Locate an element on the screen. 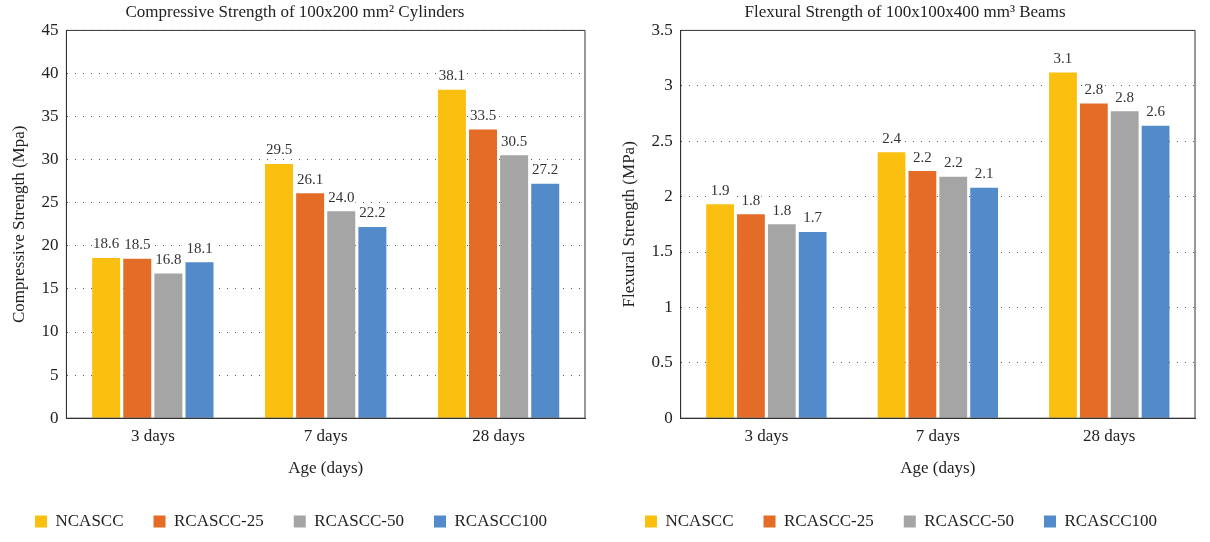 Image resolution: width=1210 pixels, height=542 pixels. data-label: 29.5 is located at coordinates (279, 149).